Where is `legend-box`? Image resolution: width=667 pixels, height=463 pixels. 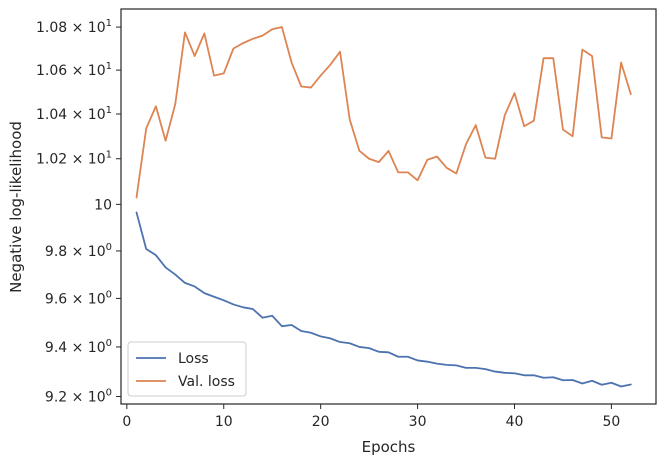
legend-box is located at coordinates (187, 369).